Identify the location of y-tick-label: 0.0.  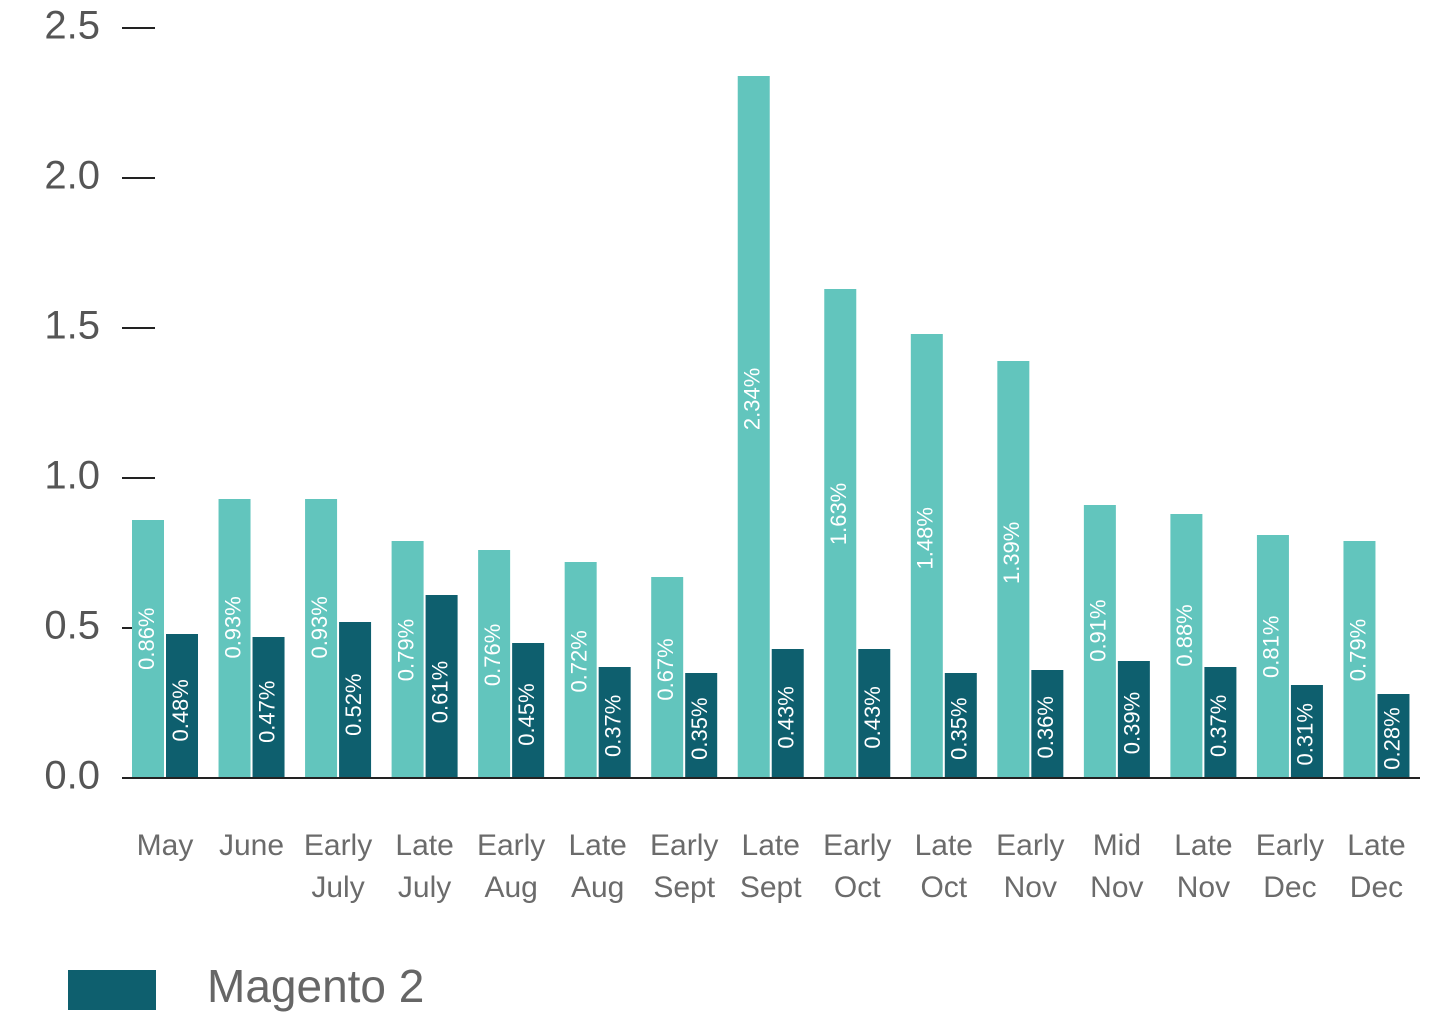
(72, 776).